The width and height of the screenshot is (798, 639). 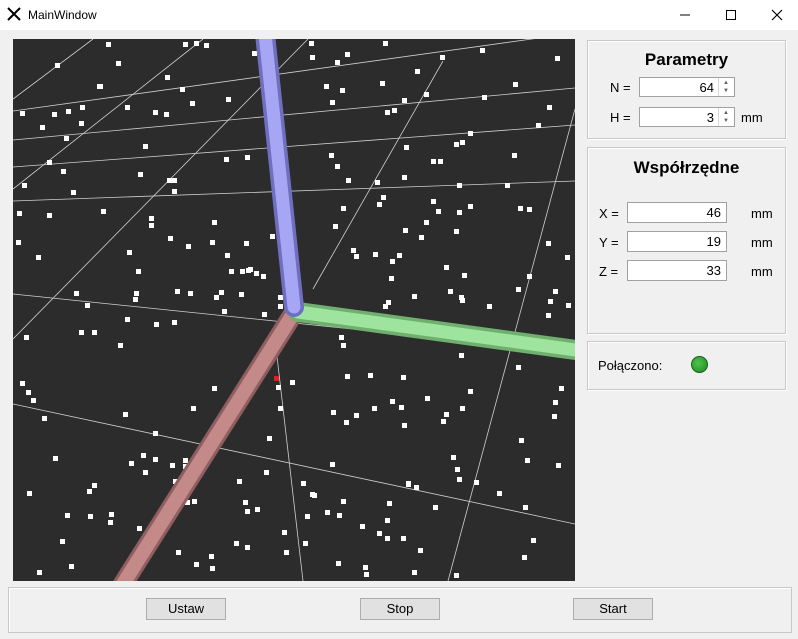 What do you see at coordinates (710, 117) in the screenshot?
I see `h-value: 3` at bounding box center [710, 117].